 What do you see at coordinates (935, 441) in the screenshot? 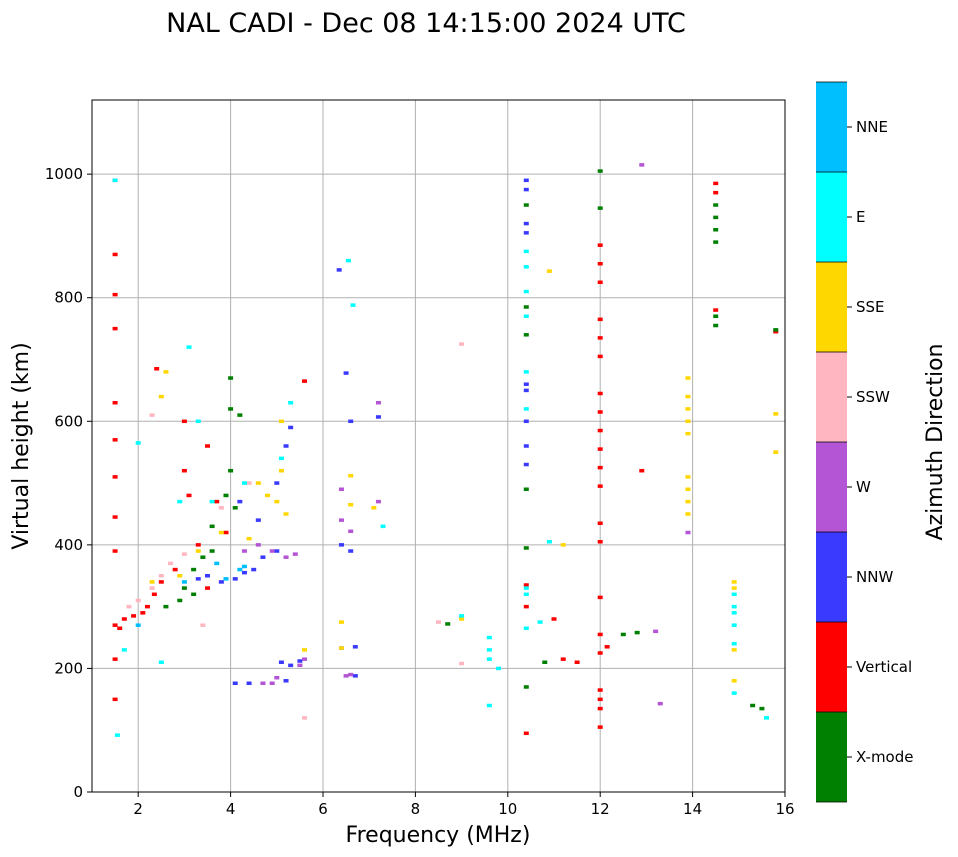
I see `colorbar-label: Azimuth Direction` at bounding box center [935, 441].